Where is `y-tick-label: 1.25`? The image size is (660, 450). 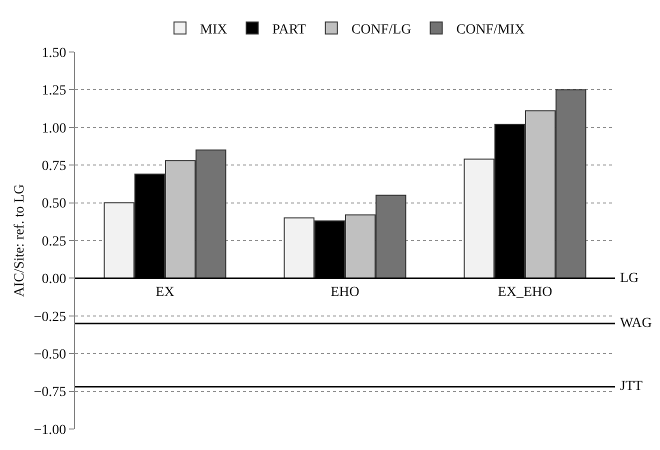 y-tick-label: 1.25 is located at coordinates (54, 91).